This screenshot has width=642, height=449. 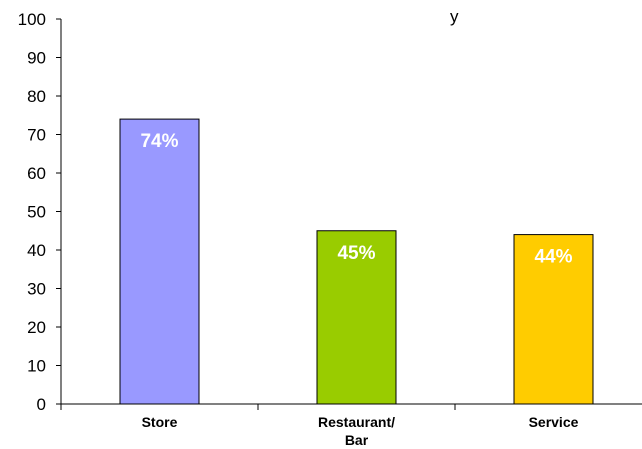 I want to click on category-label: Store, so click(x=160, y=422).